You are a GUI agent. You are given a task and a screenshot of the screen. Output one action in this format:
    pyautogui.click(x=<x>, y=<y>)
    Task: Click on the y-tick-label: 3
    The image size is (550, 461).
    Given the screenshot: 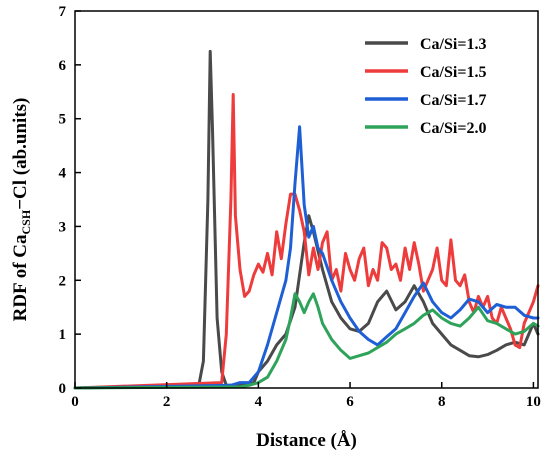 What is the action you would take?
    pyautogui.click(x=63, y=227)
    